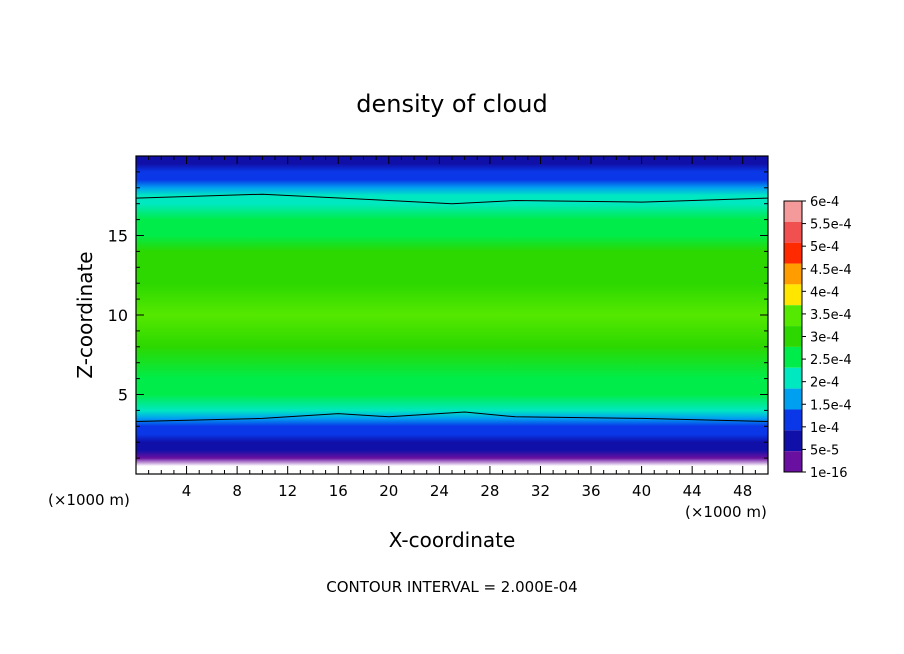  What do you see at coordinates (187, 491) in the screenshot?
I see `x-tick-label: 4` at bounding box center [187, 491].